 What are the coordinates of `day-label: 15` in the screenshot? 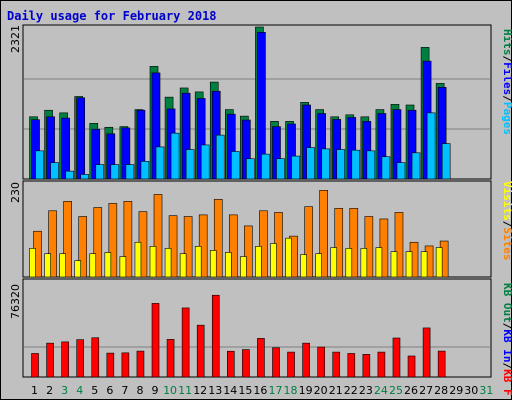 It's located at (245, 390).